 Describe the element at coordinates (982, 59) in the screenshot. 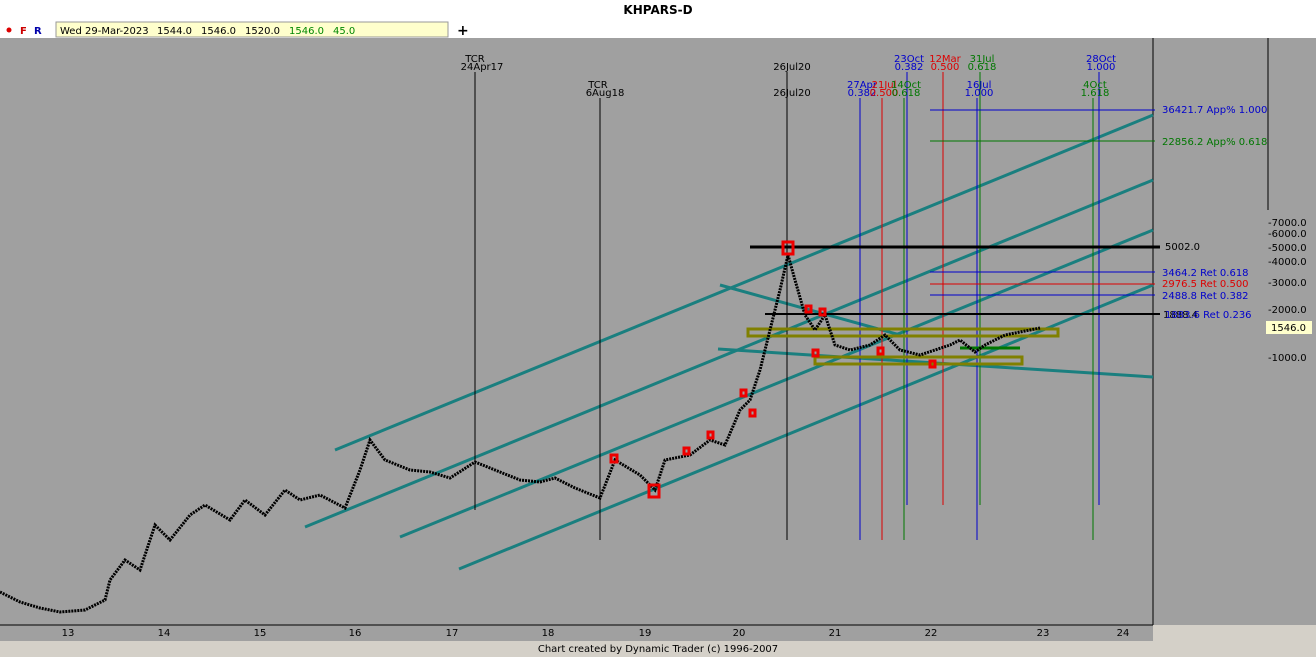

I see `label: 31Jul` at that location.